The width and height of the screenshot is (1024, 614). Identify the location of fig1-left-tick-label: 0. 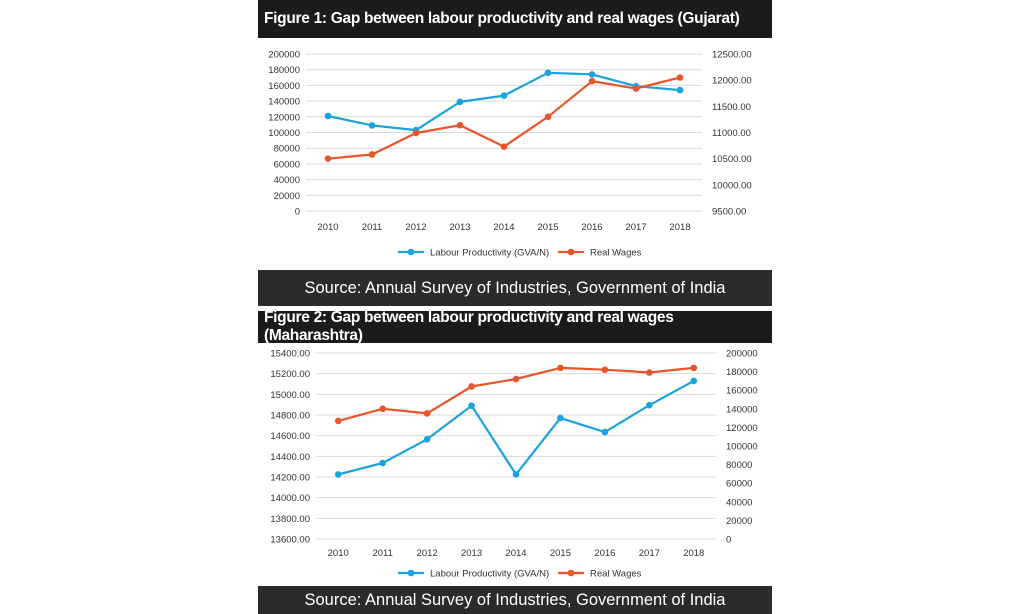
(297, 212).